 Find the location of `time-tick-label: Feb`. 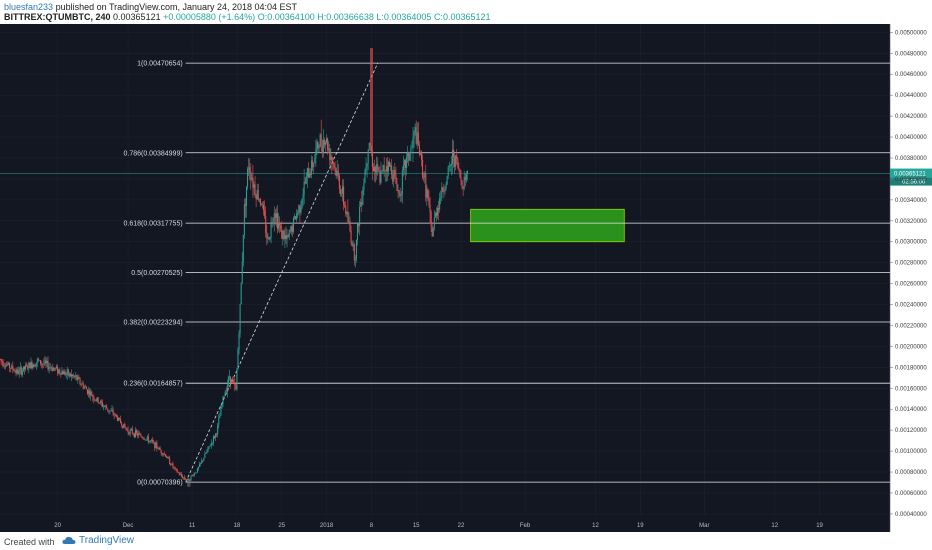

time-tick-label: Feb is located at coordinates (525, 526).